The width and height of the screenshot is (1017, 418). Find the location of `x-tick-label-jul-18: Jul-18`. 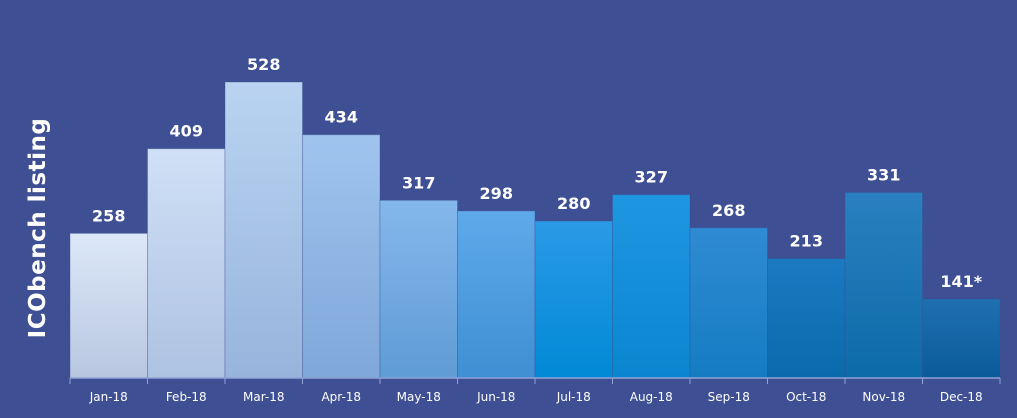

x-tick-label-jul-18: Jul-18 is located at coordinates (573, 397).